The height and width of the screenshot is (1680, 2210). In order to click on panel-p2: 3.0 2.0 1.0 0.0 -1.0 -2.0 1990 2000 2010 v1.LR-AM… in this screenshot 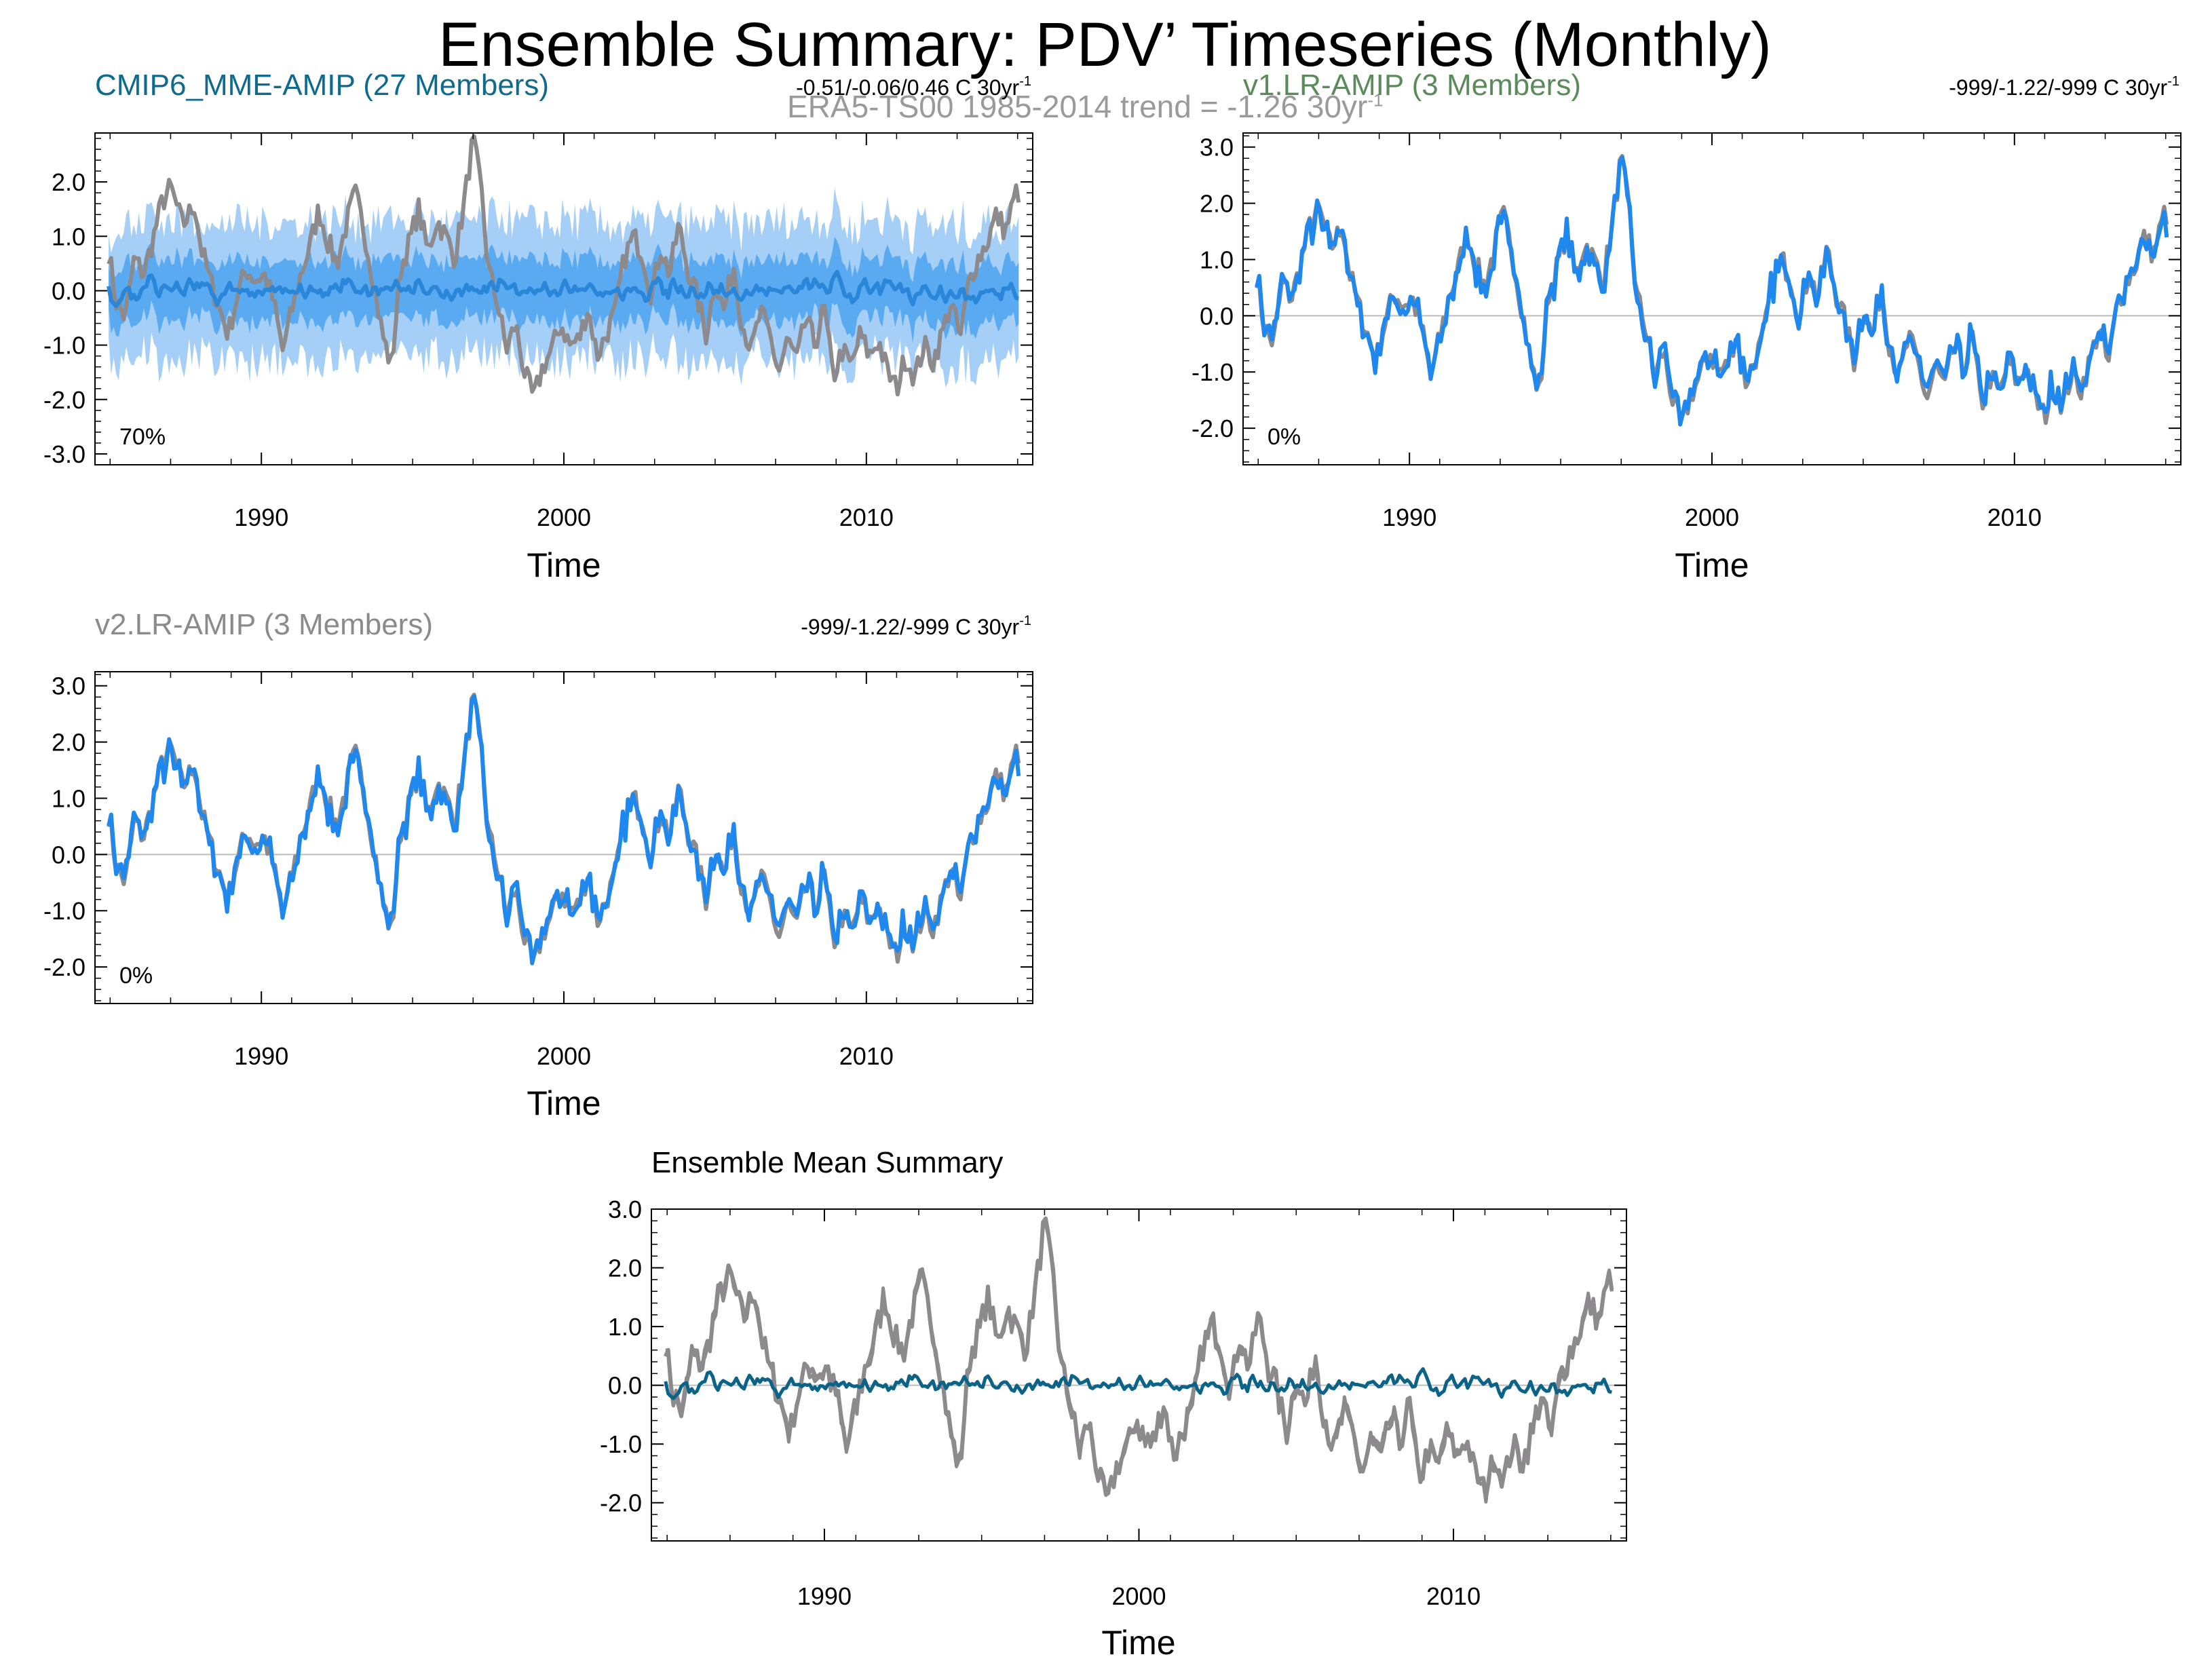, I will do `click(1687, 326)`.